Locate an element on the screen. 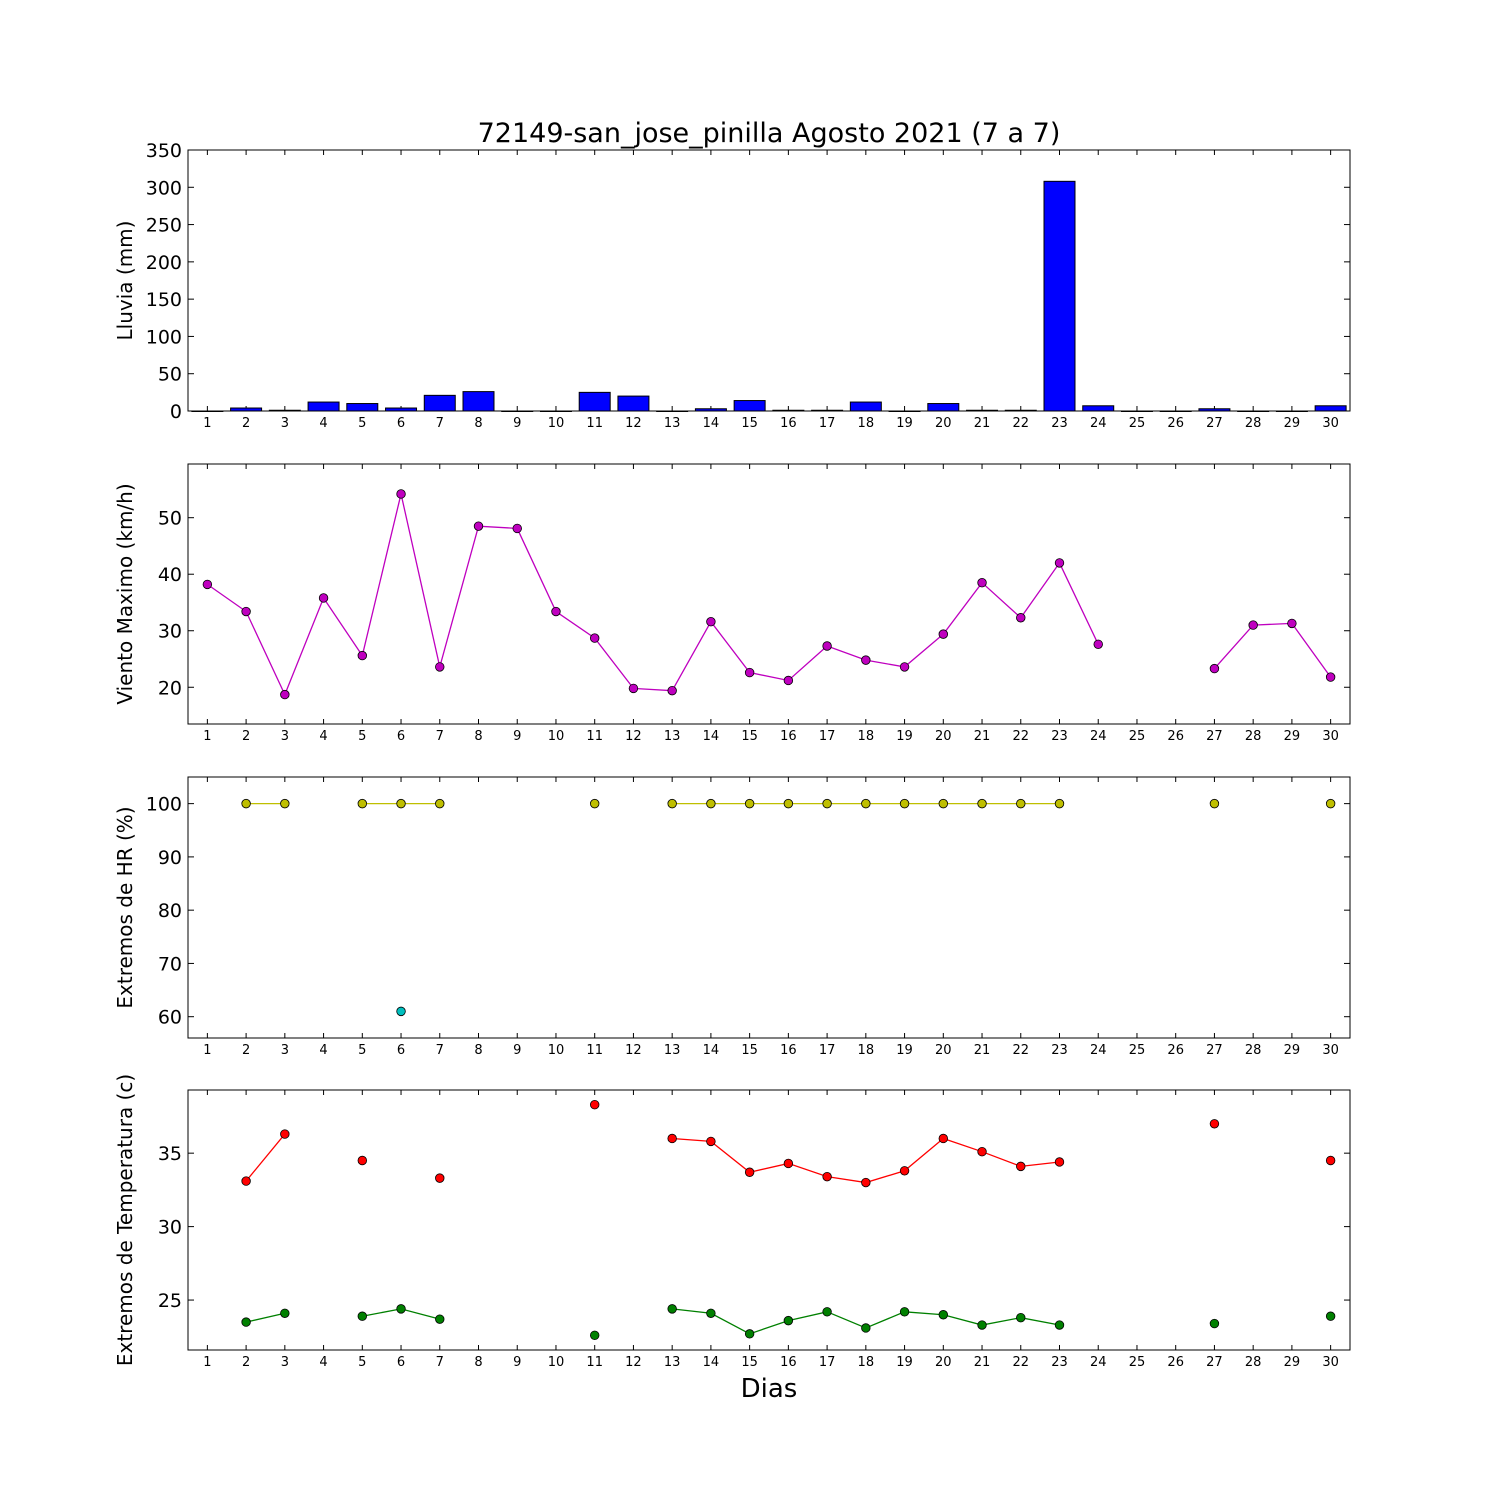 The width and height of the screenshot is (1500, 1500). temp-x-tick-label: 5 is located at coordinates (362, 1362).